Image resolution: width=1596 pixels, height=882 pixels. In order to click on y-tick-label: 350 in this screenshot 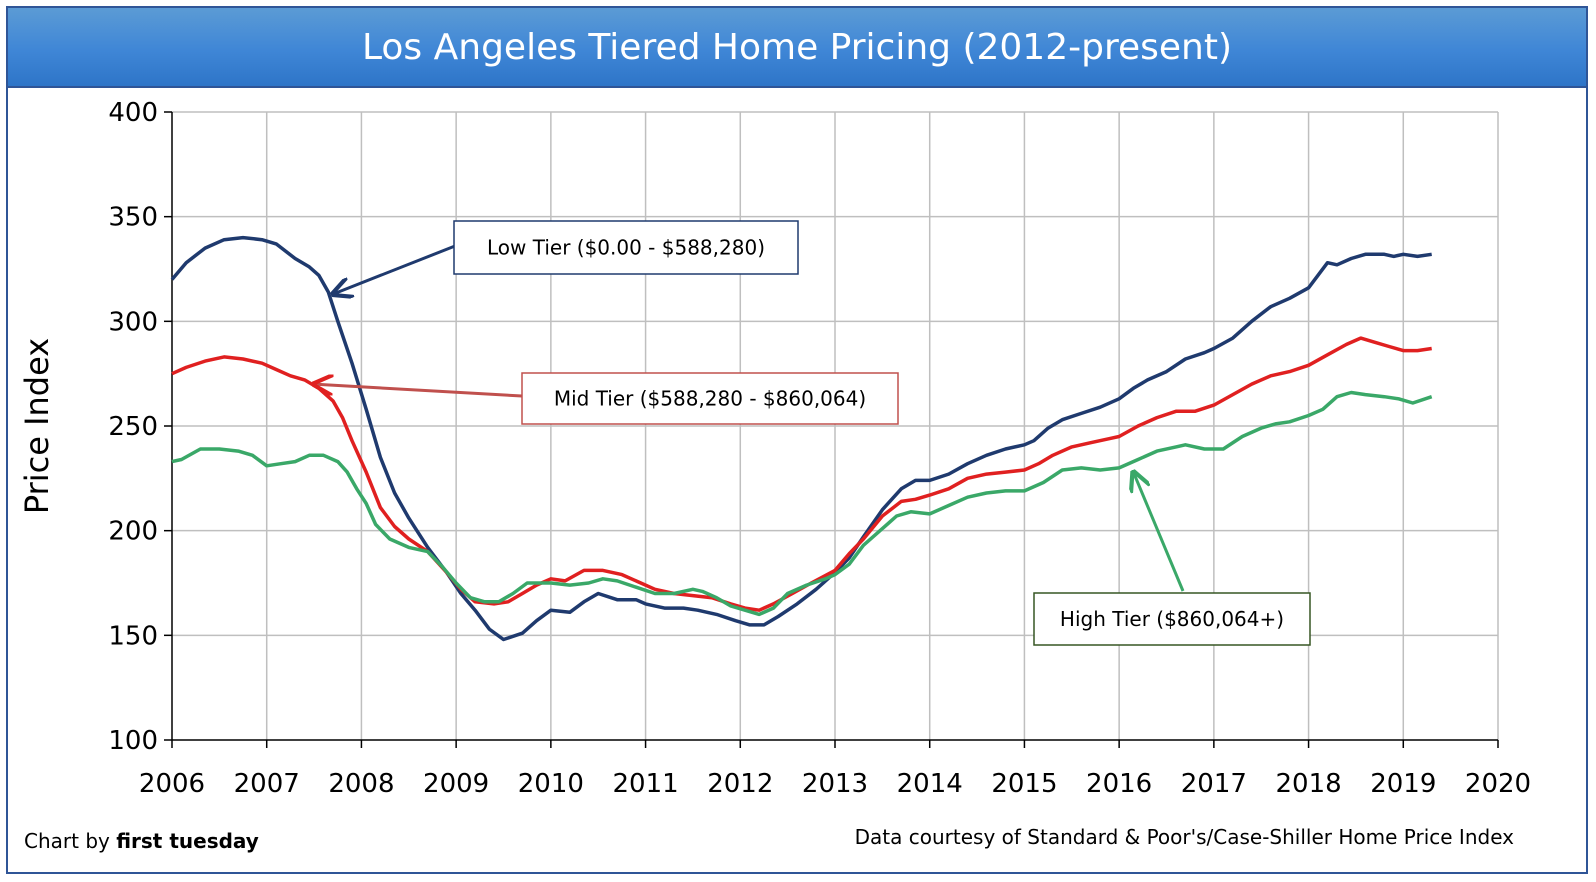, I will do `click(133, 218)`.